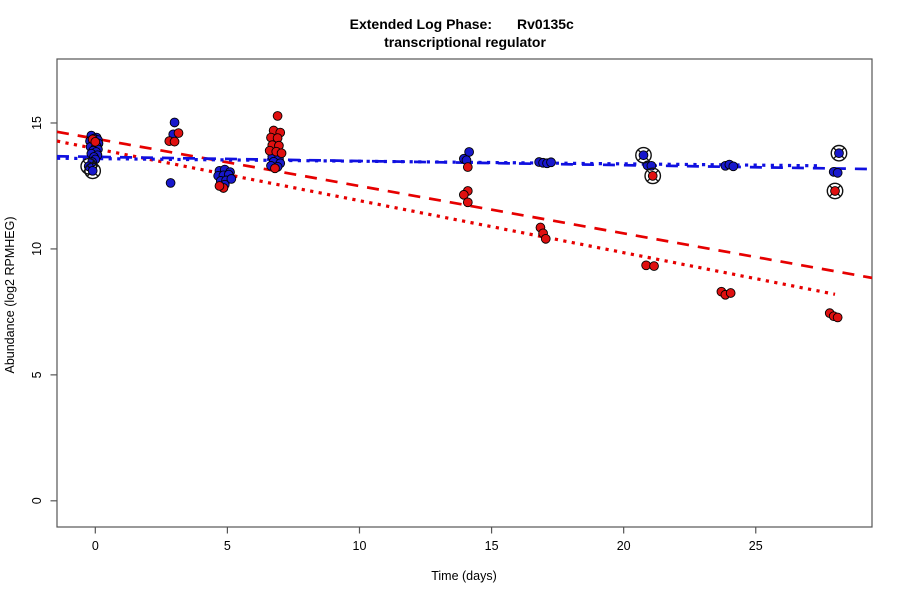 This screenshot has width=900, height=605. What do you see at coordinates (37, 123) in the screenshot?
I see `y-tick-label: 15` at bounding box center [37, 123].